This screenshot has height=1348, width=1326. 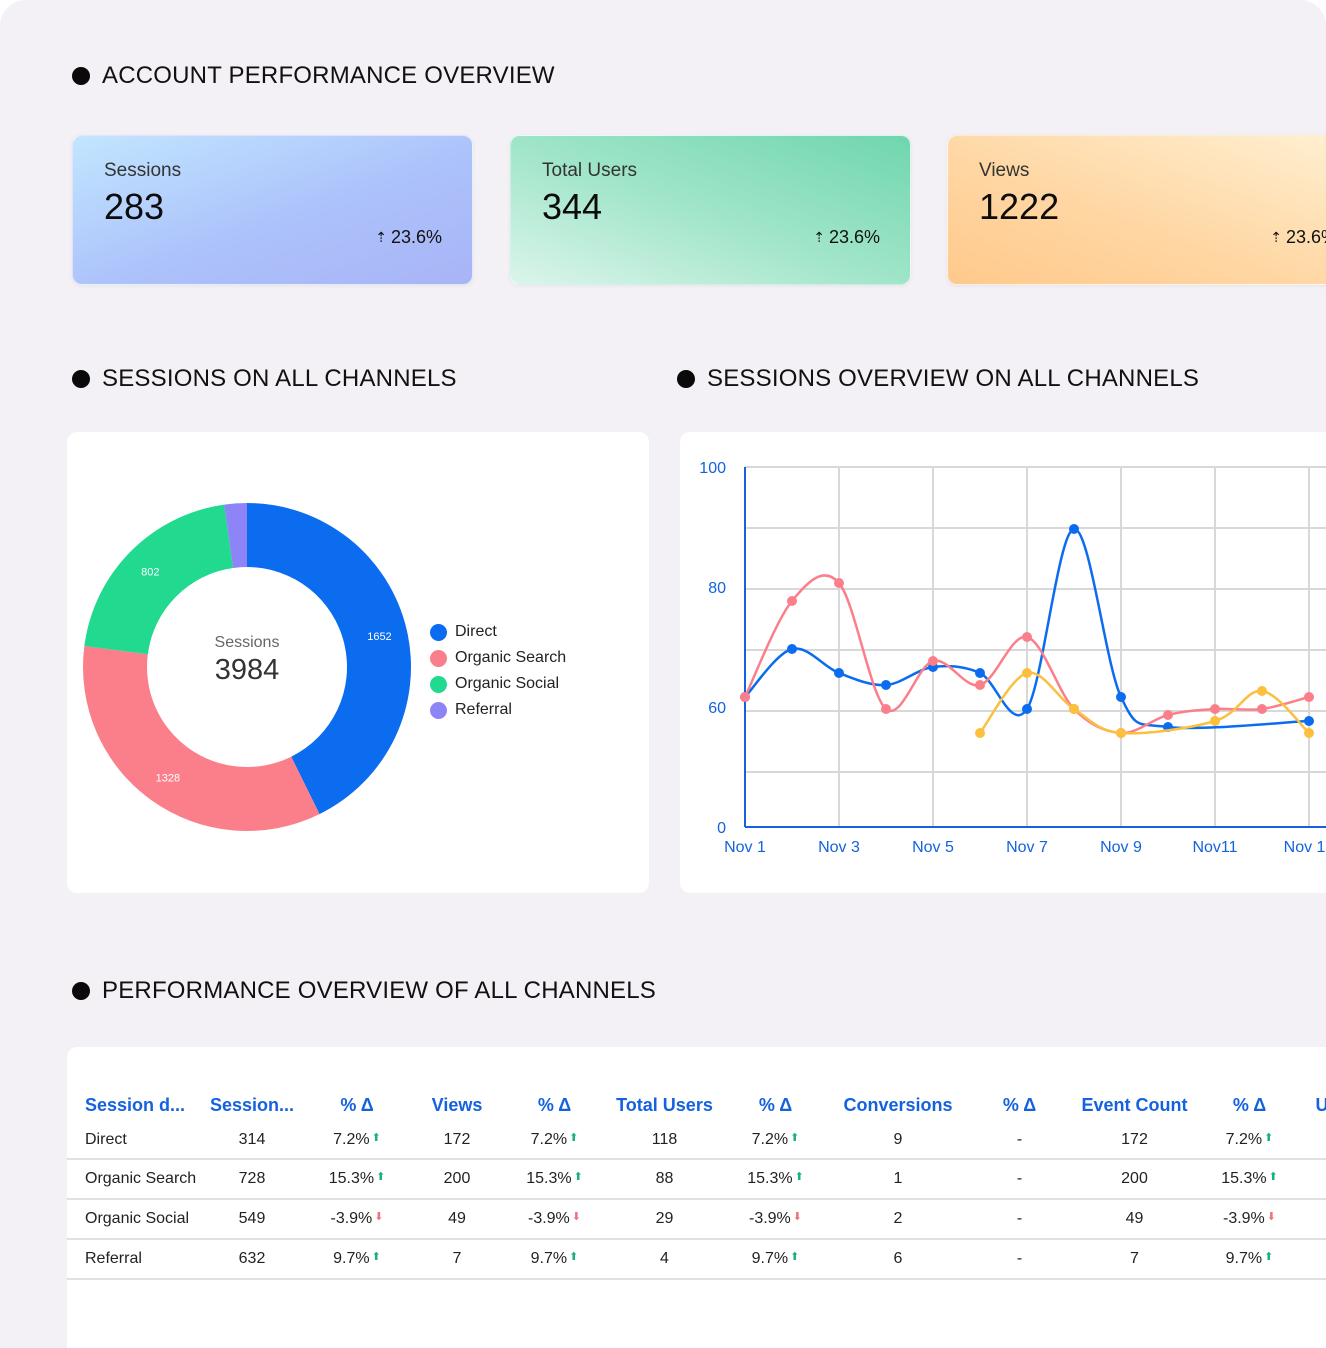 What do you see at coordinates (745, 847) in the screenshot?
I see `x-tick-label: Nov 1` at bounding box center [745, 847].